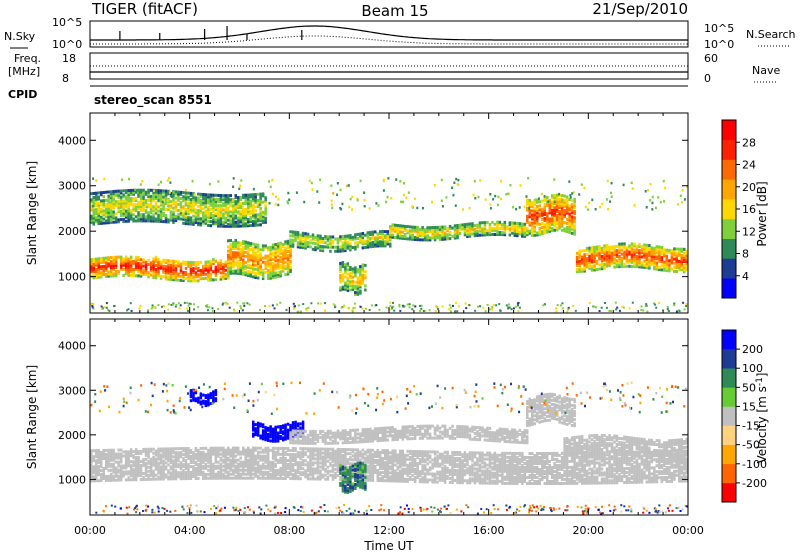 The height and width of the screenshot is (558, 800). What do you see at coordinates (745, 276) in the screenshot?
I see `colorbar-tick-label: 4` at bounding box center [745, 276].